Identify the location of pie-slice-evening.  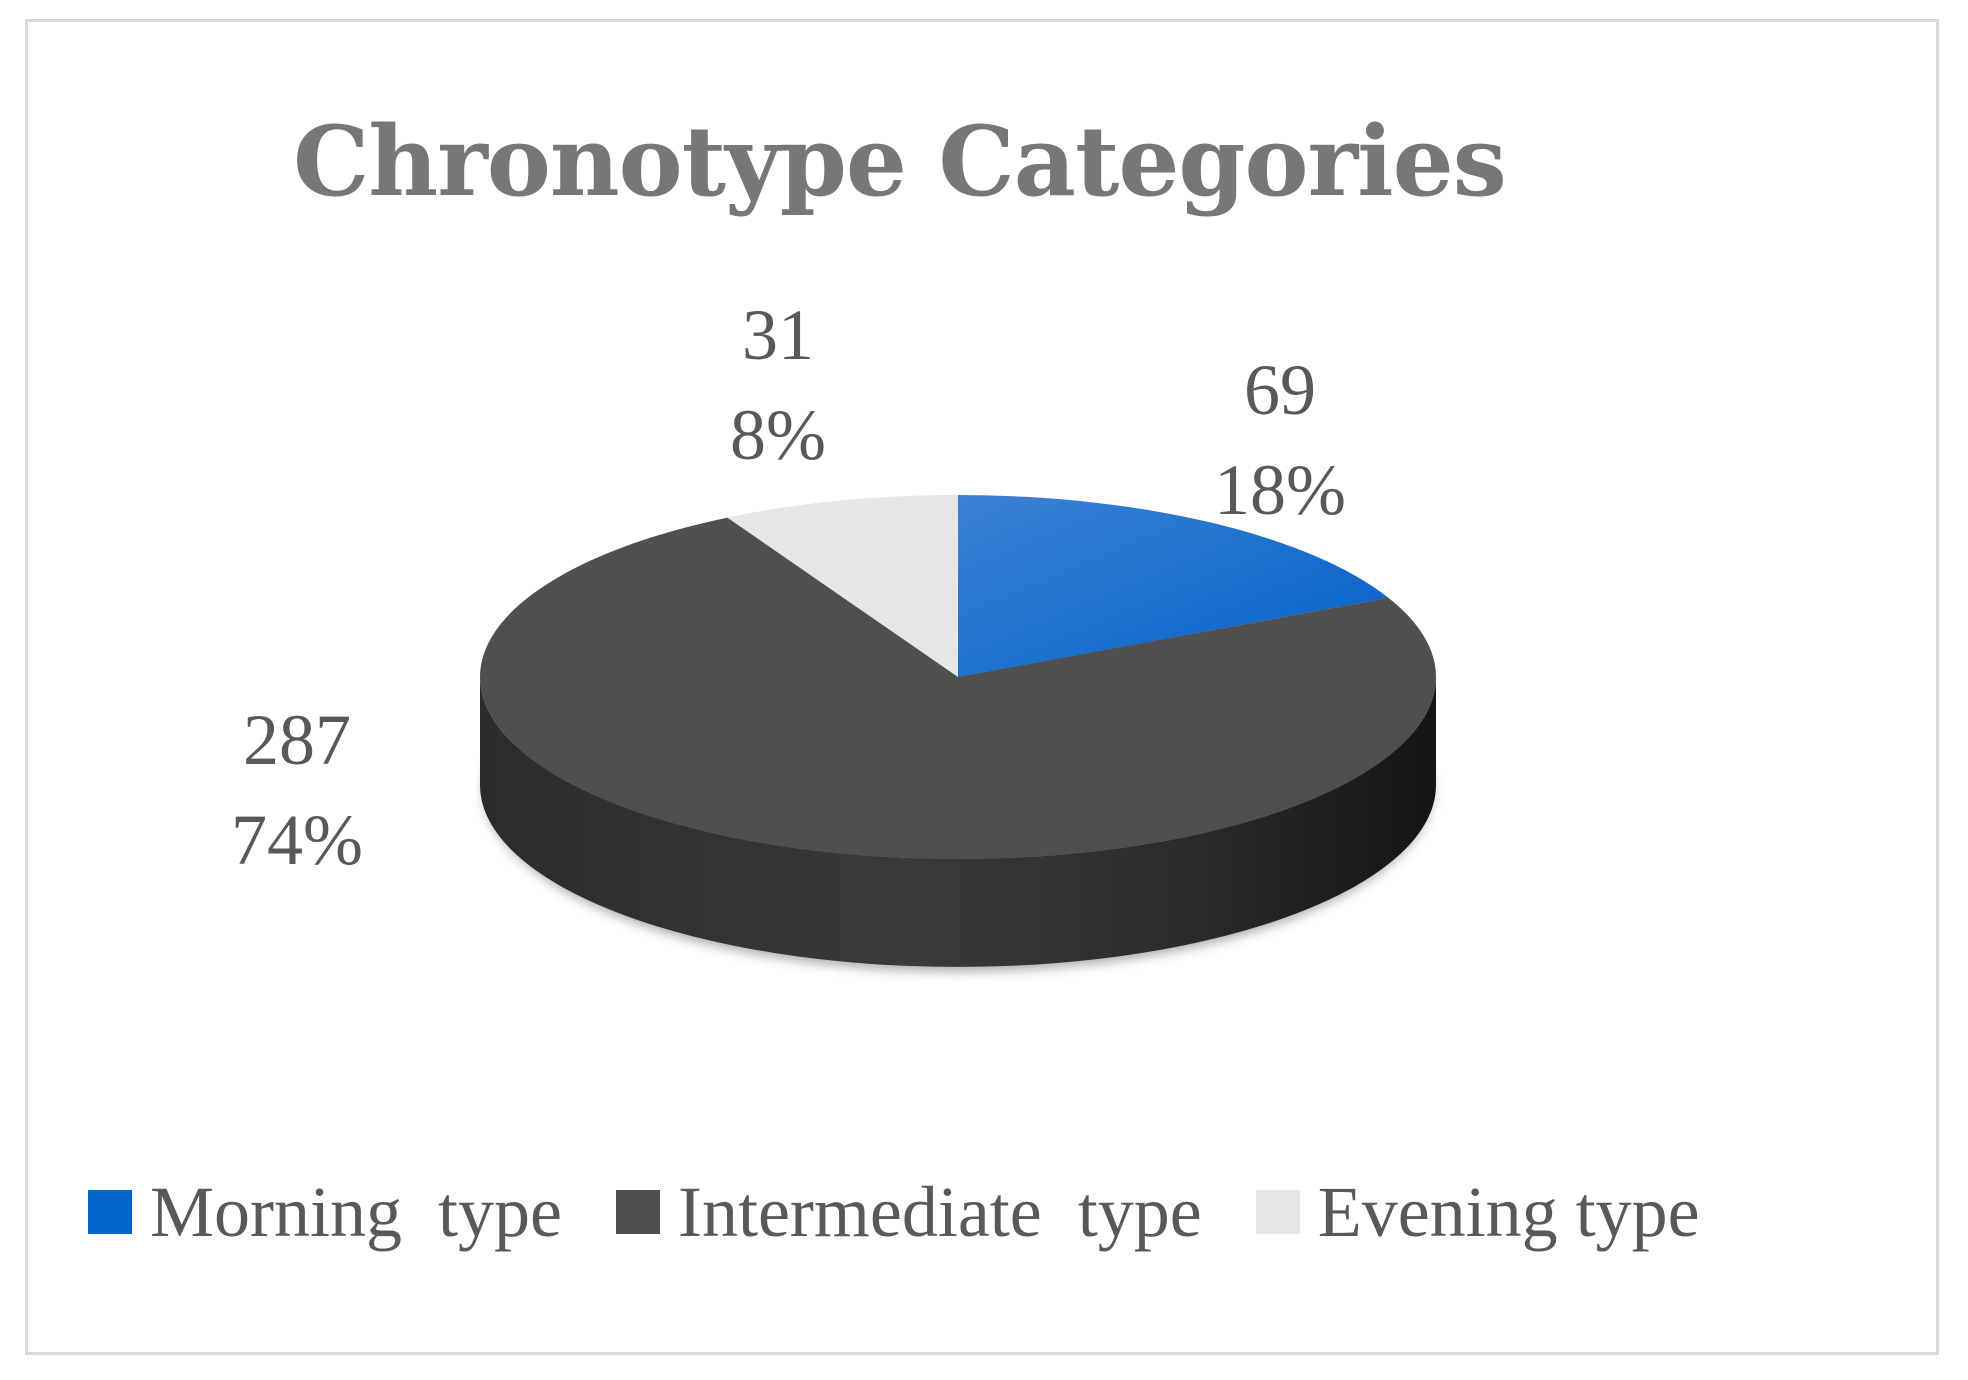
(842, 586).